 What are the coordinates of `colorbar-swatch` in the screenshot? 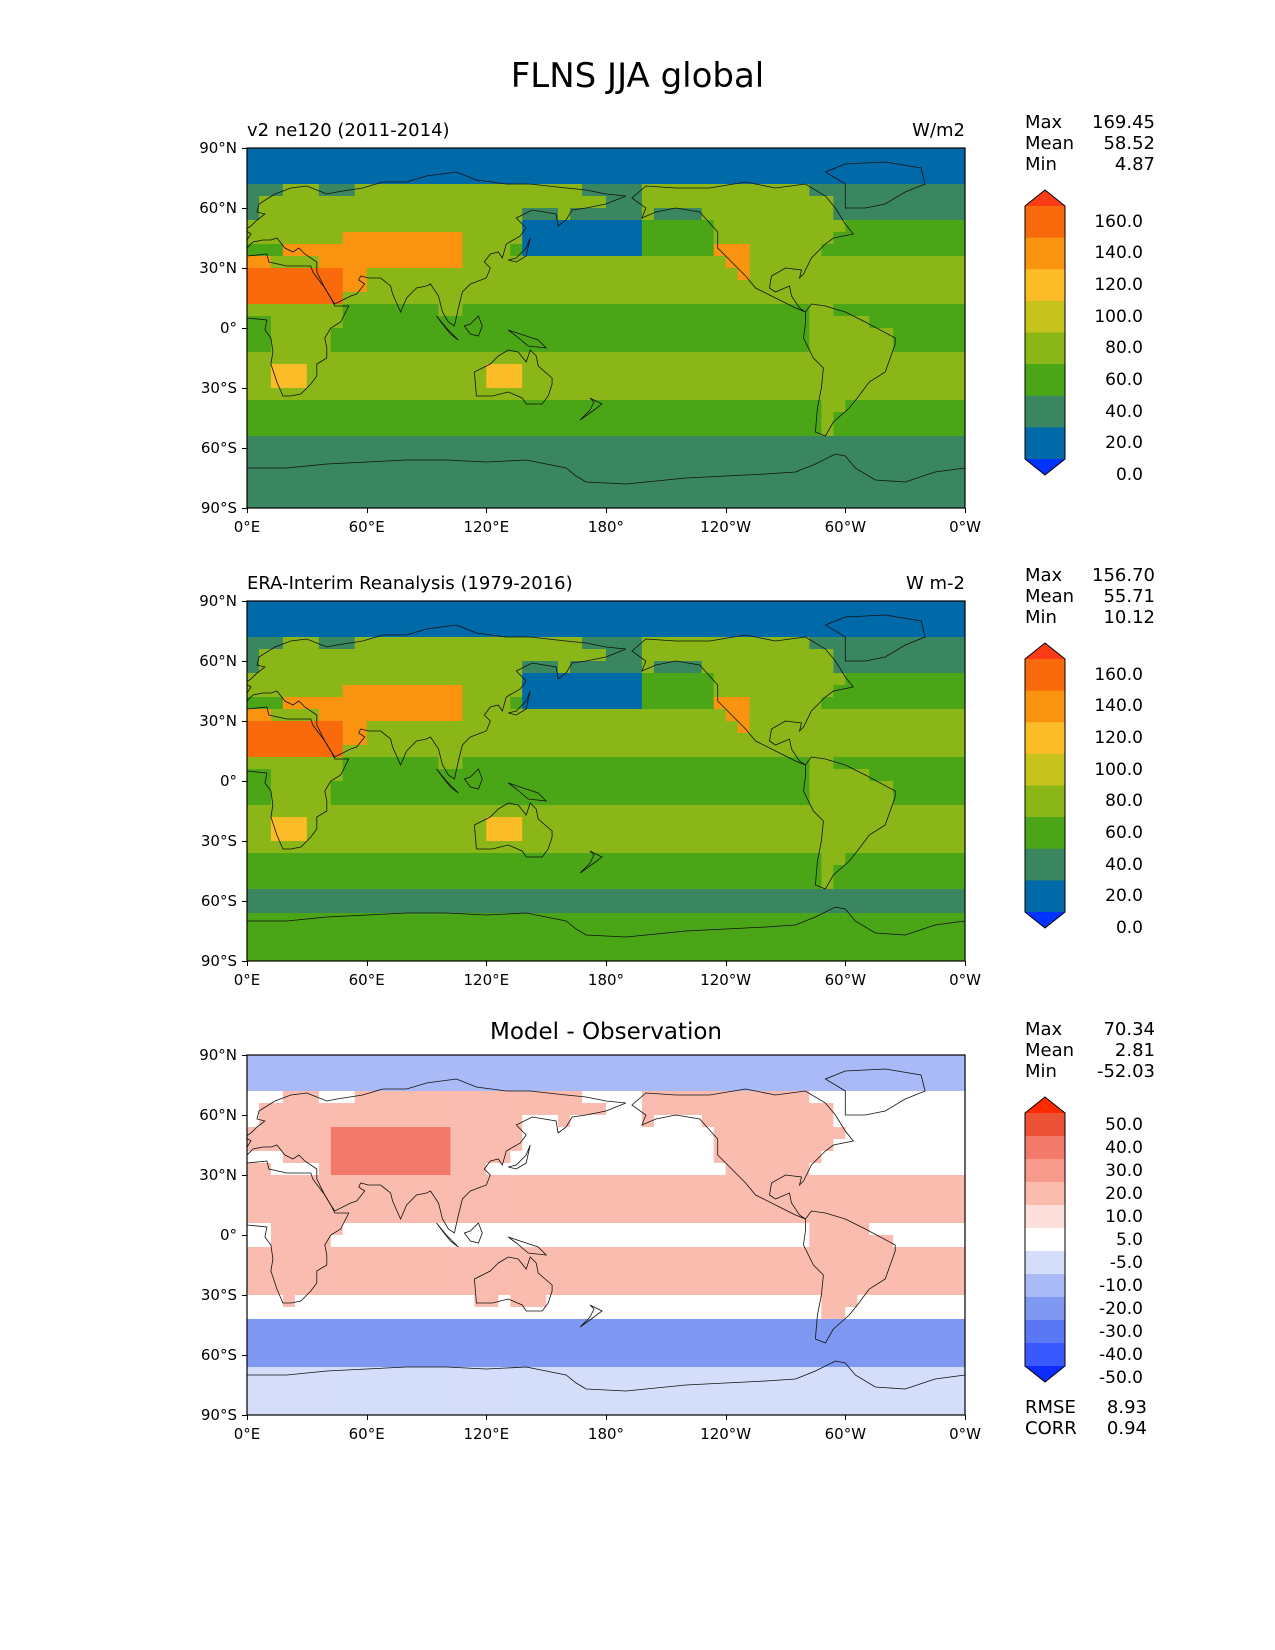 It's located at (1045, 443).